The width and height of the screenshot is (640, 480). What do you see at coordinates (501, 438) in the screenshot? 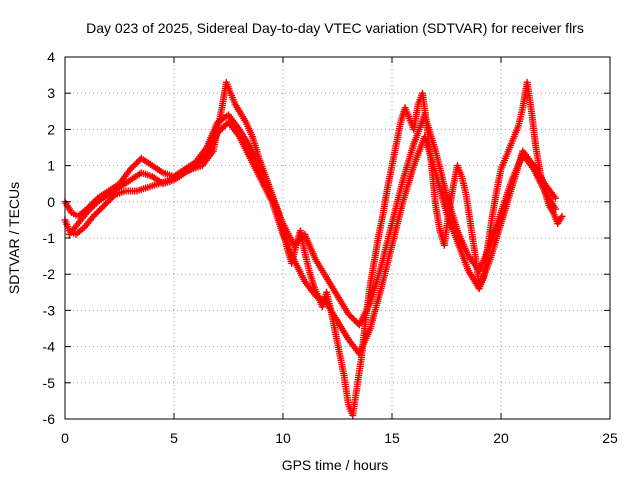
I see `x-tick-label: 20` at bounding box center [501, 438].